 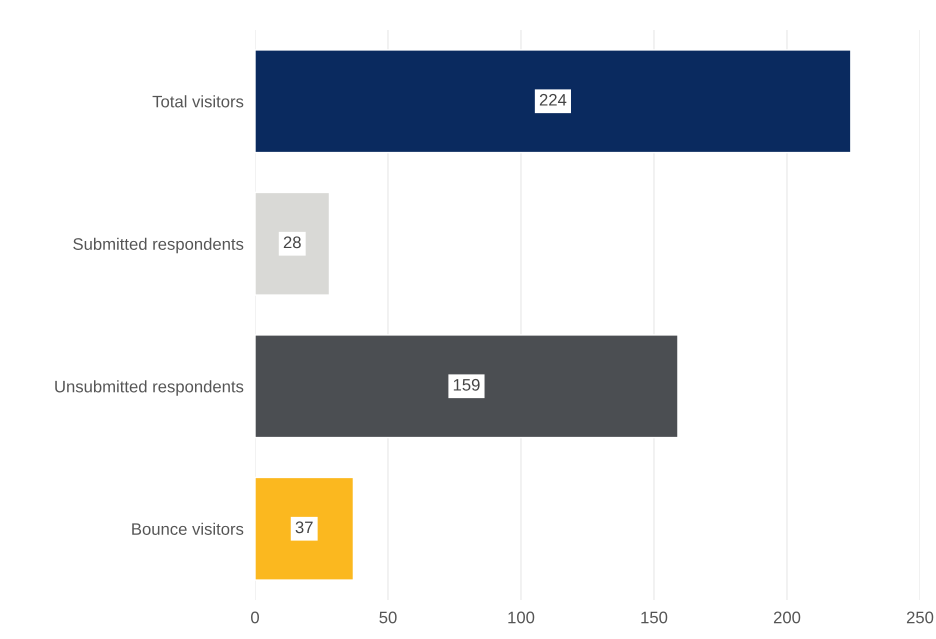 What do you see at coordinates (149, 388) in the screenshot?
I see `y-tick-label: Unsubmitted respondents` at bounding box center [149, 388].